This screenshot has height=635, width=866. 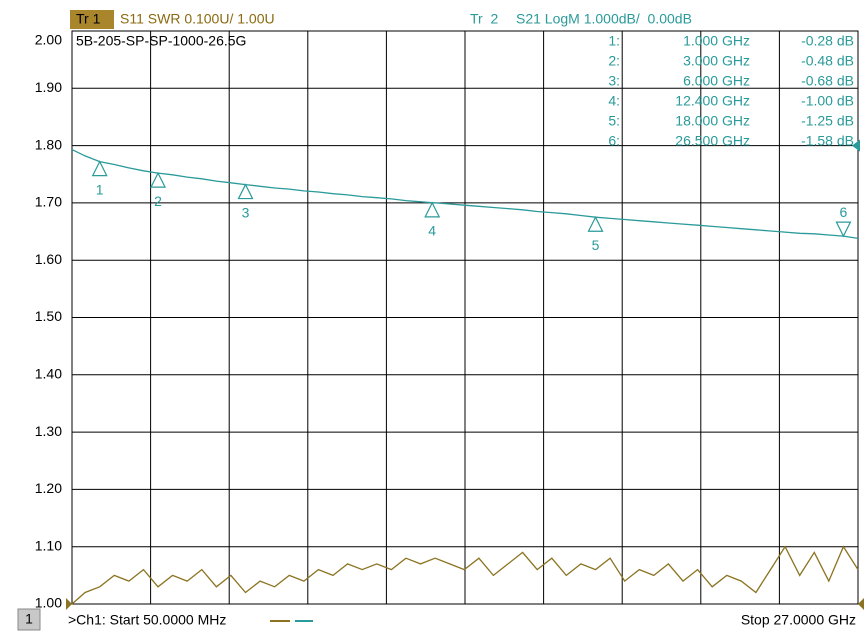 What do you see at coordinates (712, 101) in the screenshot?
I see `marker-frequency: 12.400 GHz` at bounding box center [712, 101].